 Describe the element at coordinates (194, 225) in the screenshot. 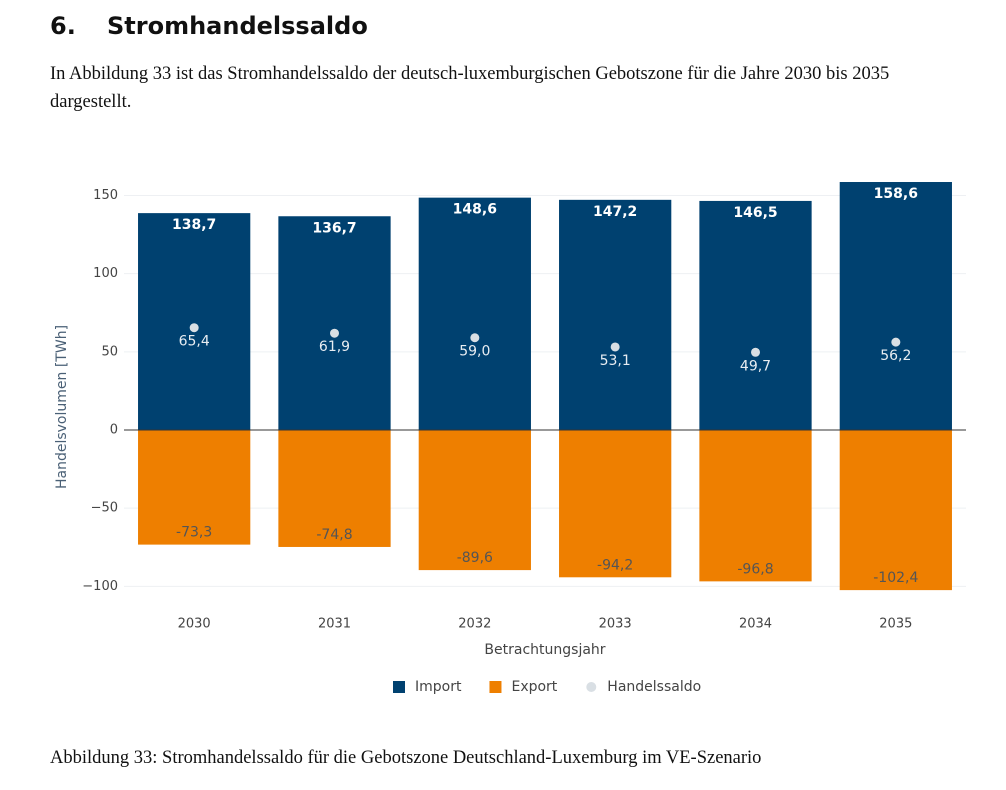

I see `value-label: 138,7` at that location.